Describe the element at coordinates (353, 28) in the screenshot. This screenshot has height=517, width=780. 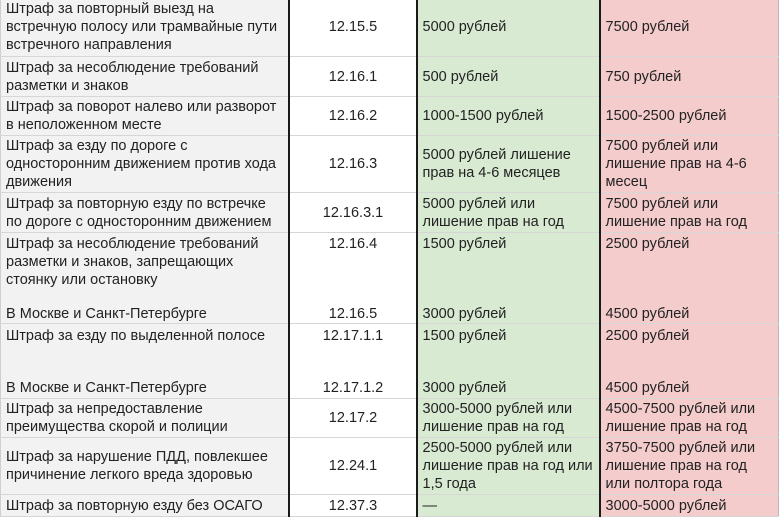
I see `article-cell: 12.15.5` at that location.